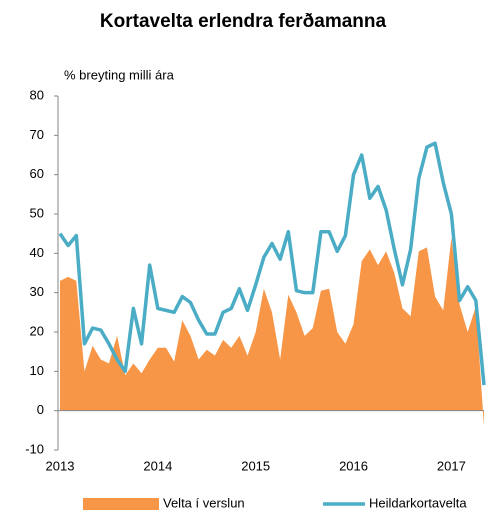  Describe the element at coordinates (37, 94) in the screenshot. I see `y-tick-label: 80` at that location.